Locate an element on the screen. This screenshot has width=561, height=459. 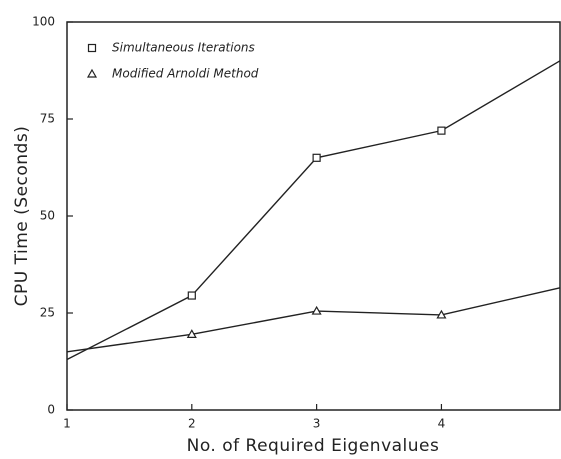
x-tick-label: 4 is located at coordinates (442, 424).